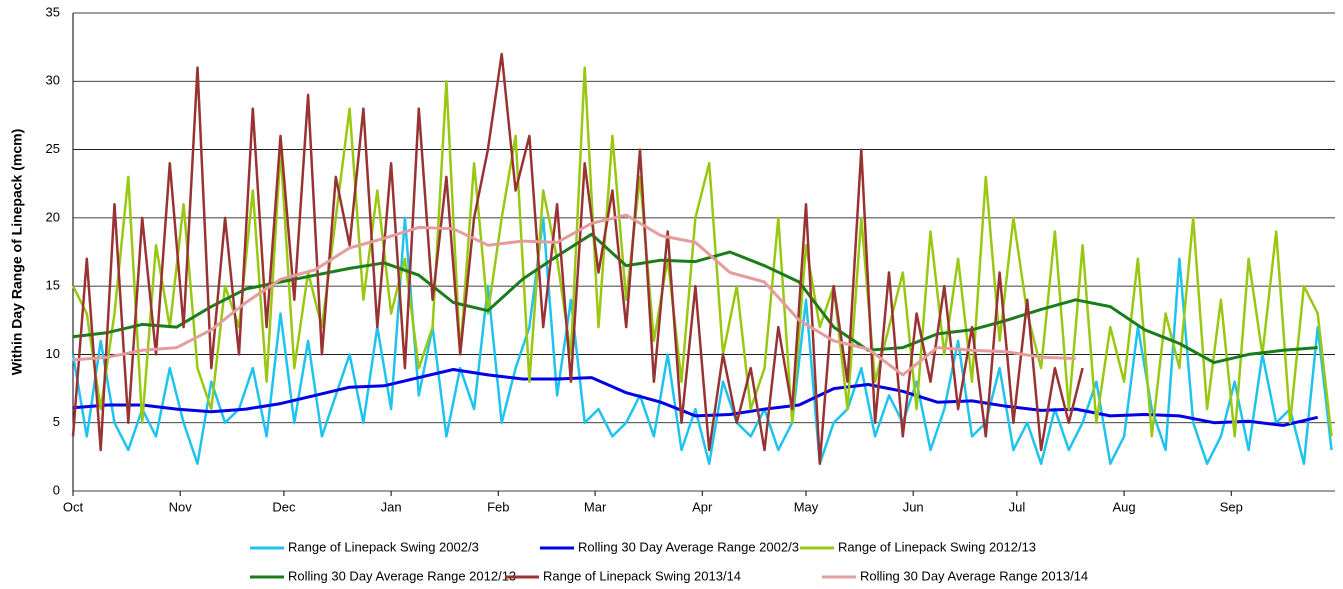  I want to click on y-tick-label: 35, so click(53, 11).